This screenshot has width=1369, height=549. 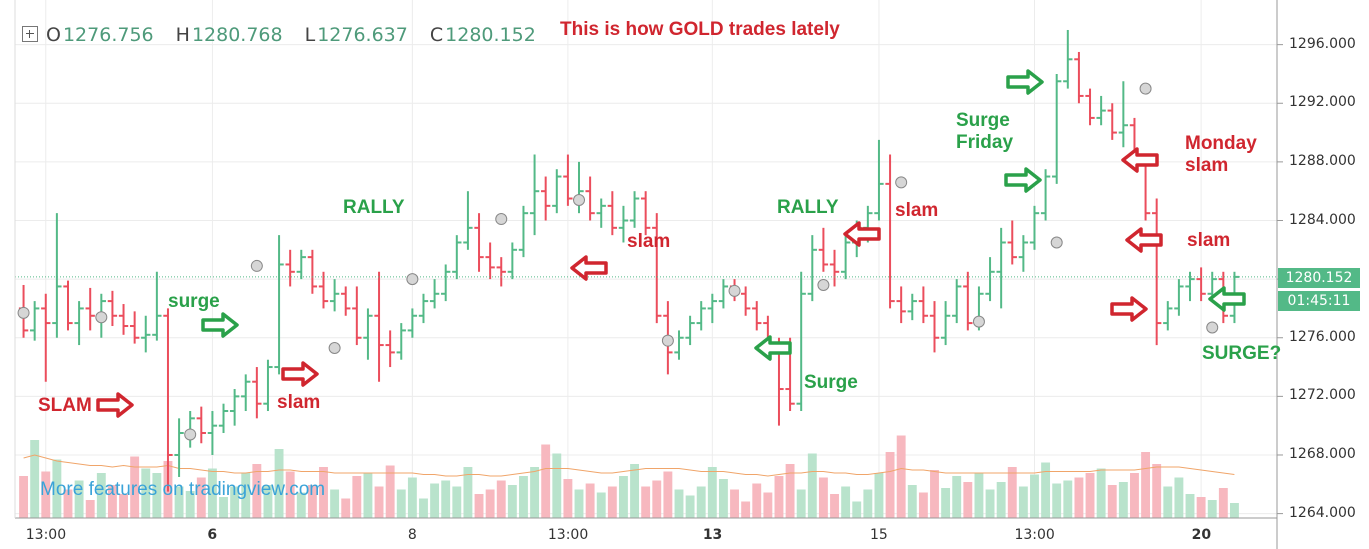 What do you see at coordinates (1322, 160) in the screenshot?
I see `price-axis-label: 1288.000` at bounding box center [1322, 160].